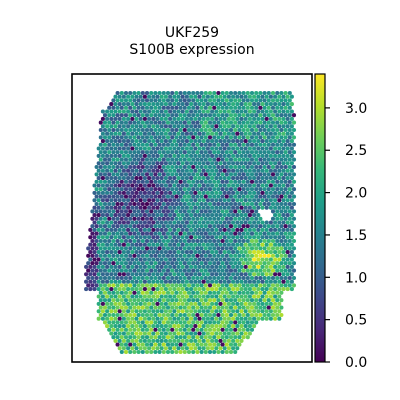 The height and width of the screenshot is (400, 400). What do you see at coordinates (356, 278) in the screenshot?
I see `colorbar-tick-label: 1.0` at bounding box center [356, 278].